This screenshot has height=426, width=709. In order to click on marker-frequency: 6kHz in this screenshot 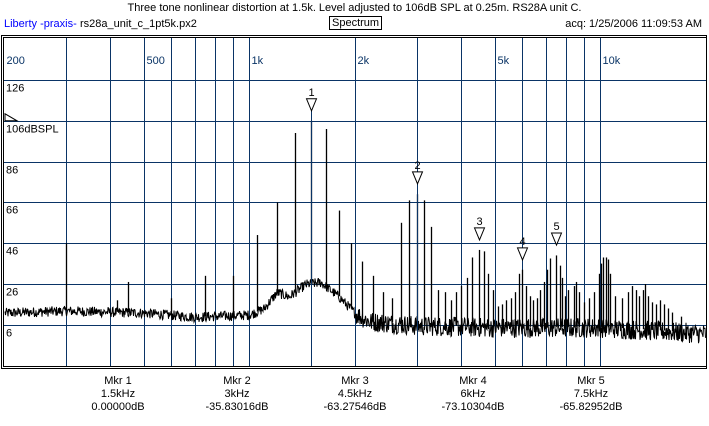, I will do `click(473, 394)`.